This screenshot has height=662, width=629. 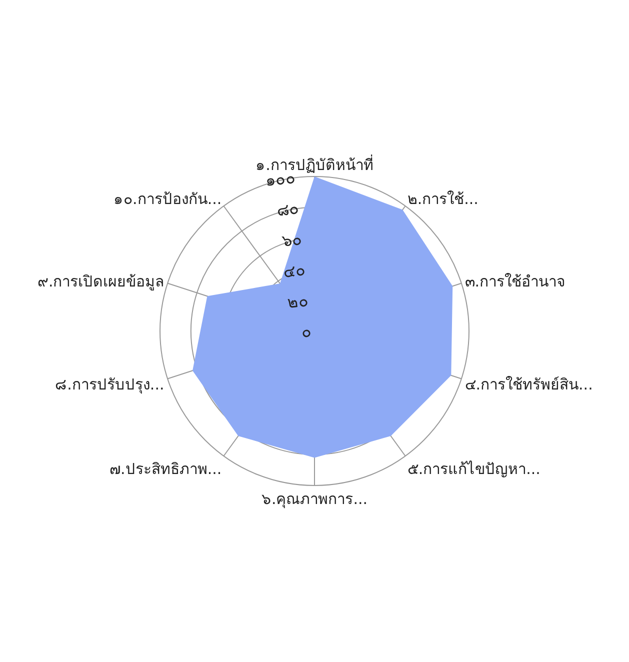 I want to click on y-tick-label: ๐, so click(x=306, y=332).